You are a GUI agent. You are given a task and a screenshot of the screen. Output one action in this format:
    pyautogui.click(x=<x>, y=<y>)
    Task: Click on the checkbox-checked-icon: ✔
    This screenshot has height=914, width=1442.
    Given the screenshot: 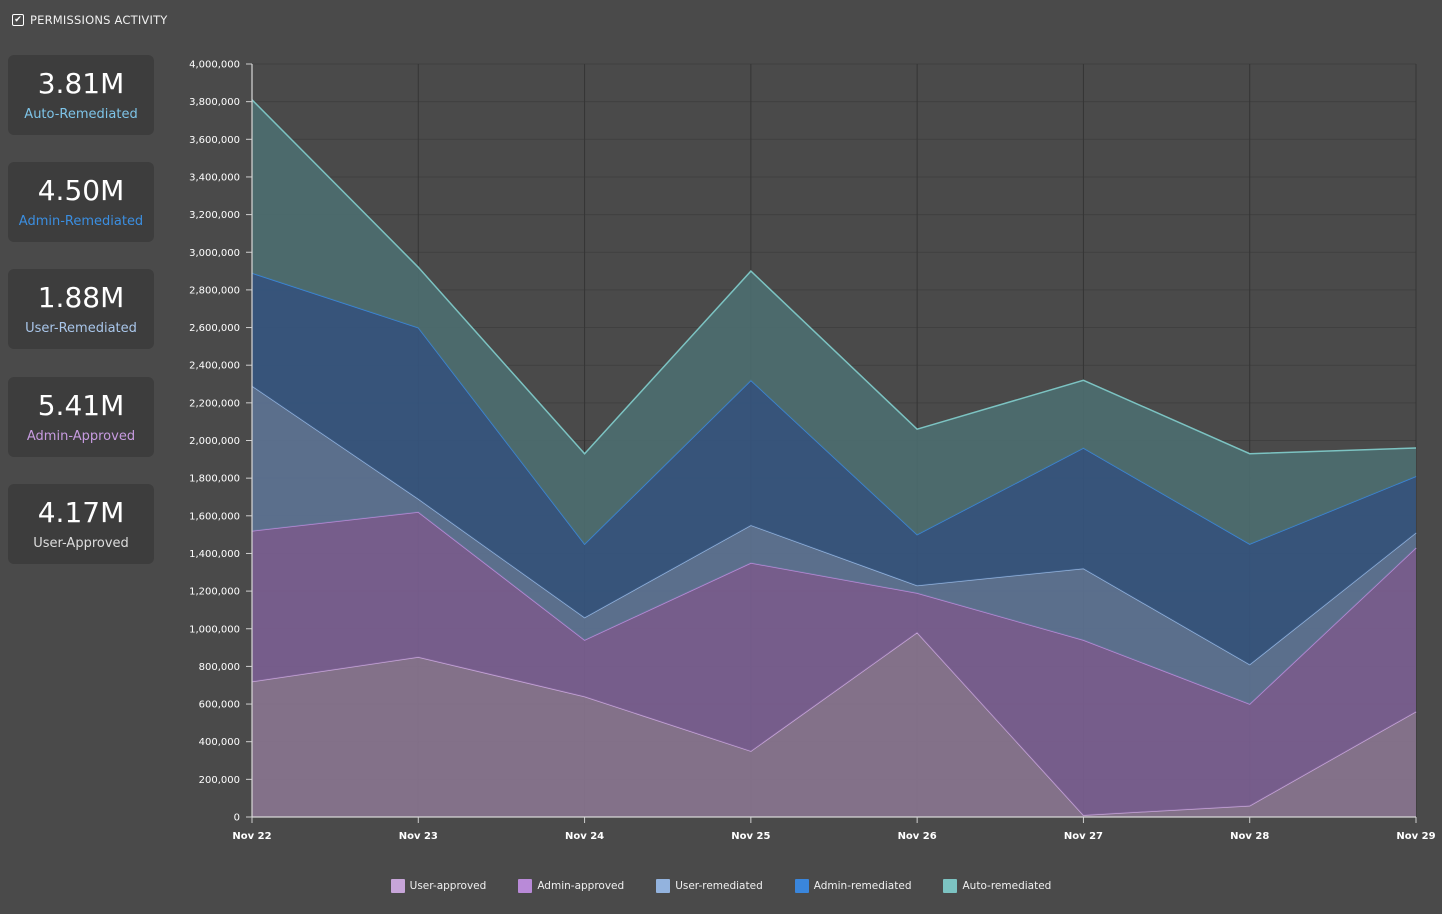 What is the action you would take?
    pyautogui.click(x=18, y=20)
    